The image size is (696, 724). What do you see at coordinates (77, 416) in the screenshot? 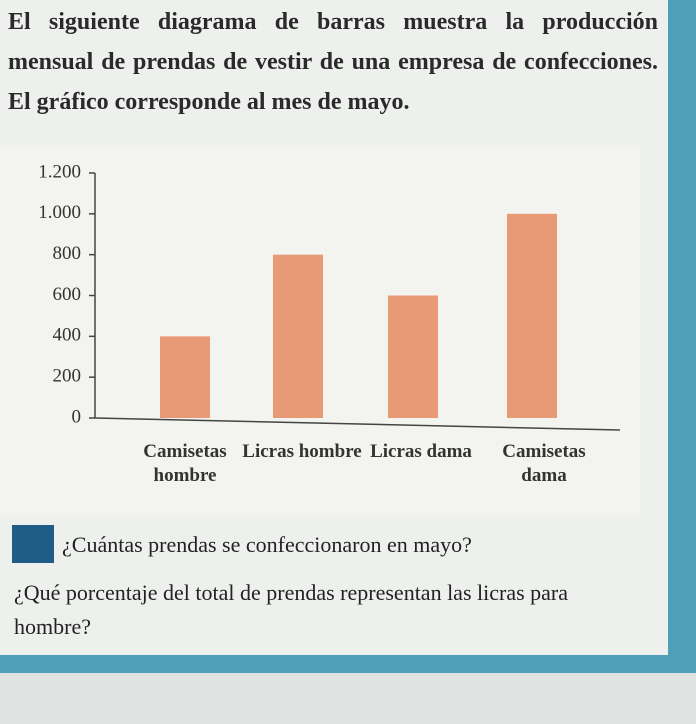
I see `y-tick-label: 0` at bounding box center [77, 416].